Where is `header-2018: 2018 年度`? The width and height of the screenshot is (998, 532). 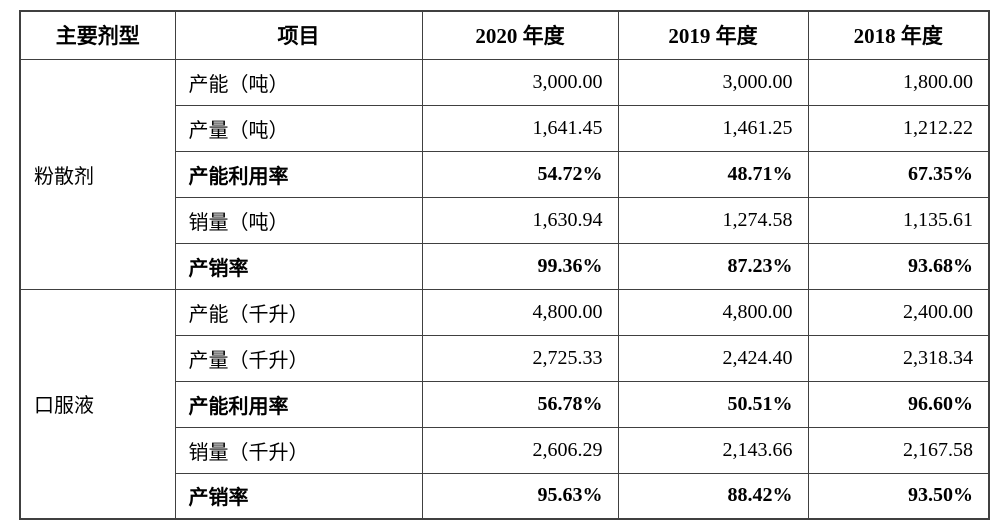 header-2018: 2018 年度 is located at coordinates (898, 35).